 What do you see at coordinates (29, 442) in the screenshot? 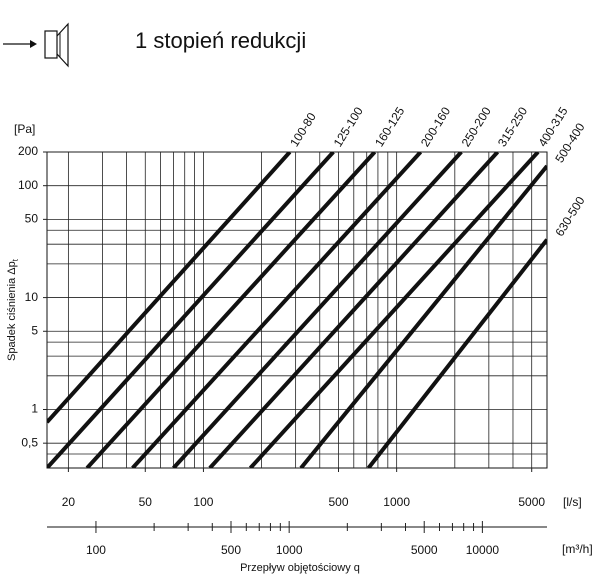
I see `y-tick-label: 0,5` at bounding box center [29, 442].